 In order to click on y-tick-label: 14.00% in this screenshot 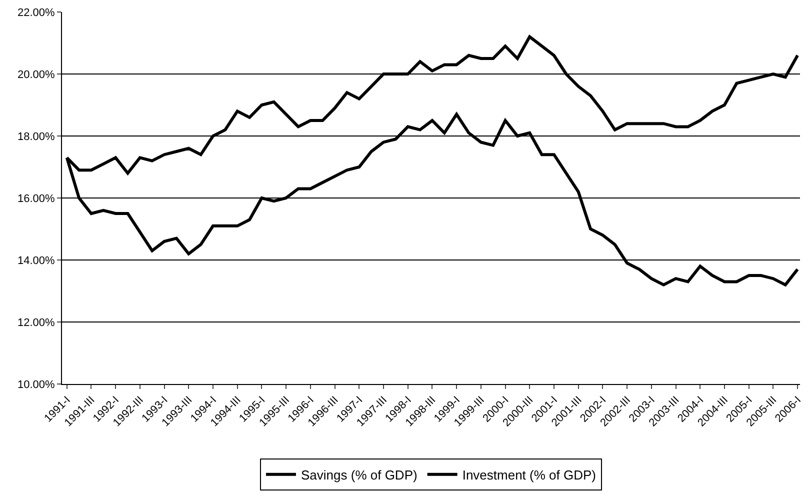, I will do `click(36, 260)`.